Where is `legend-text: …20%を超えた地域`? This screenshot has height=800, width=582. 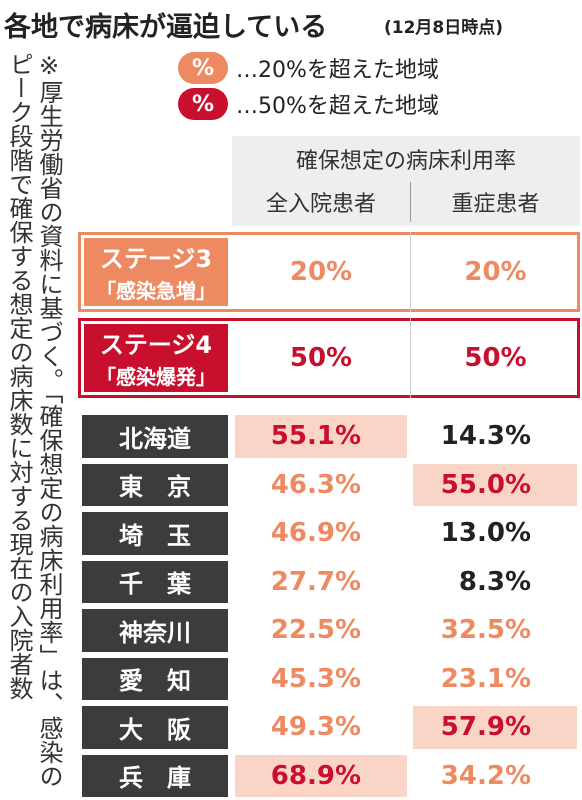
legend-text: …20%を超えた地域 is located at coordinates (337, 70).